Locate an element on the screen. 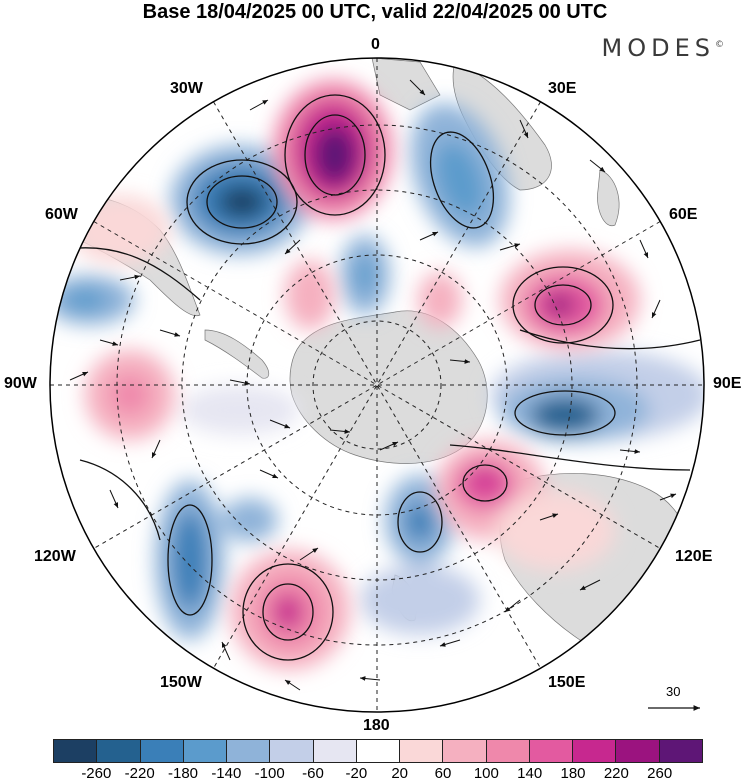 Image resolution: width=750 pixels, height=783 pixels. lon-label-180: 180 is located at coordinates (376, 725).